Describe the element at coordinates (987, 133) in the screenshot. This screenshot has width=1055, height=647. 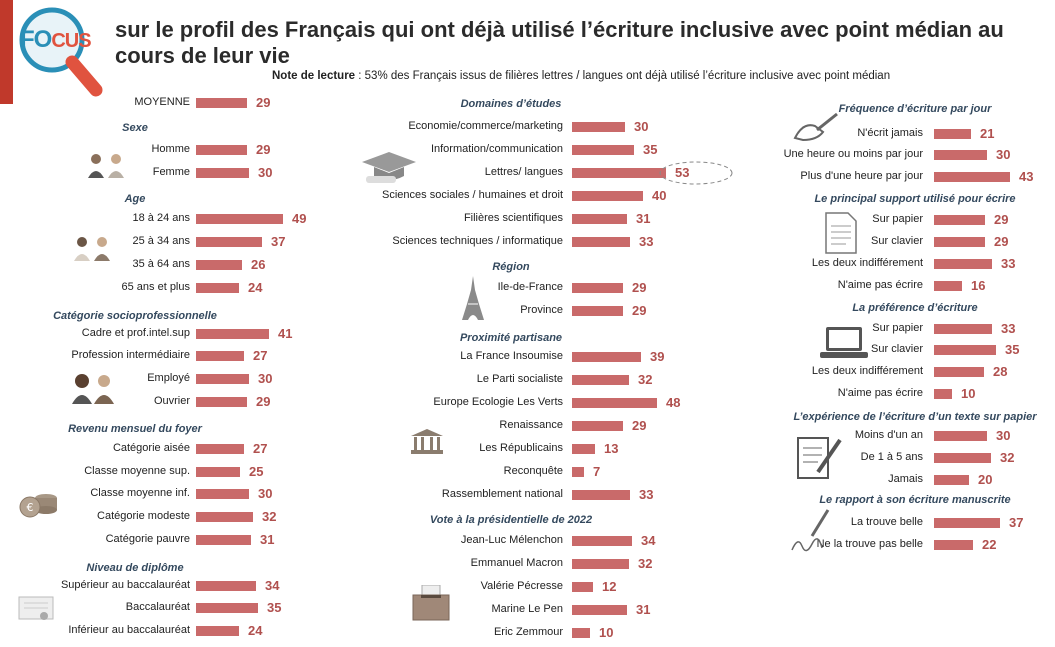
I see `bar-value-label: 21` at that location.